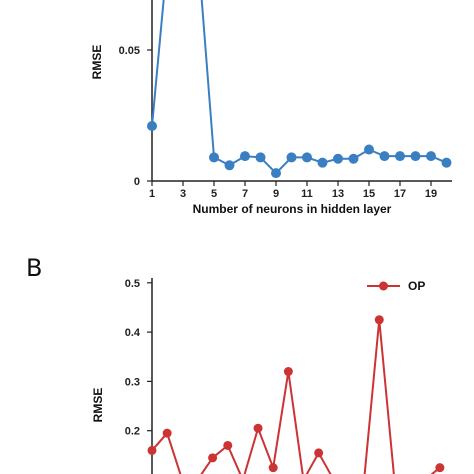 This screenshot has width=474, height=474. What do you see at coordinates (338, 194) in the screenshot?
I see `x-tick-label: 13` at bounding box center [338, 194].